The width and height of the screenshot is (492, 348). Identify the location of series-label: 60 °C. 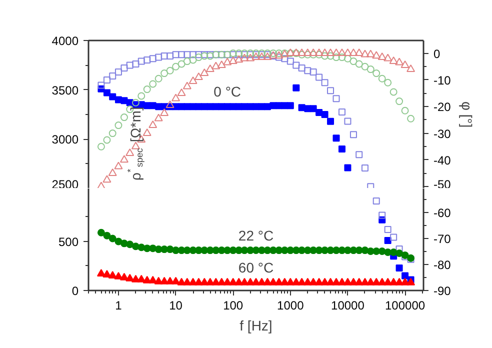
(256, 268).